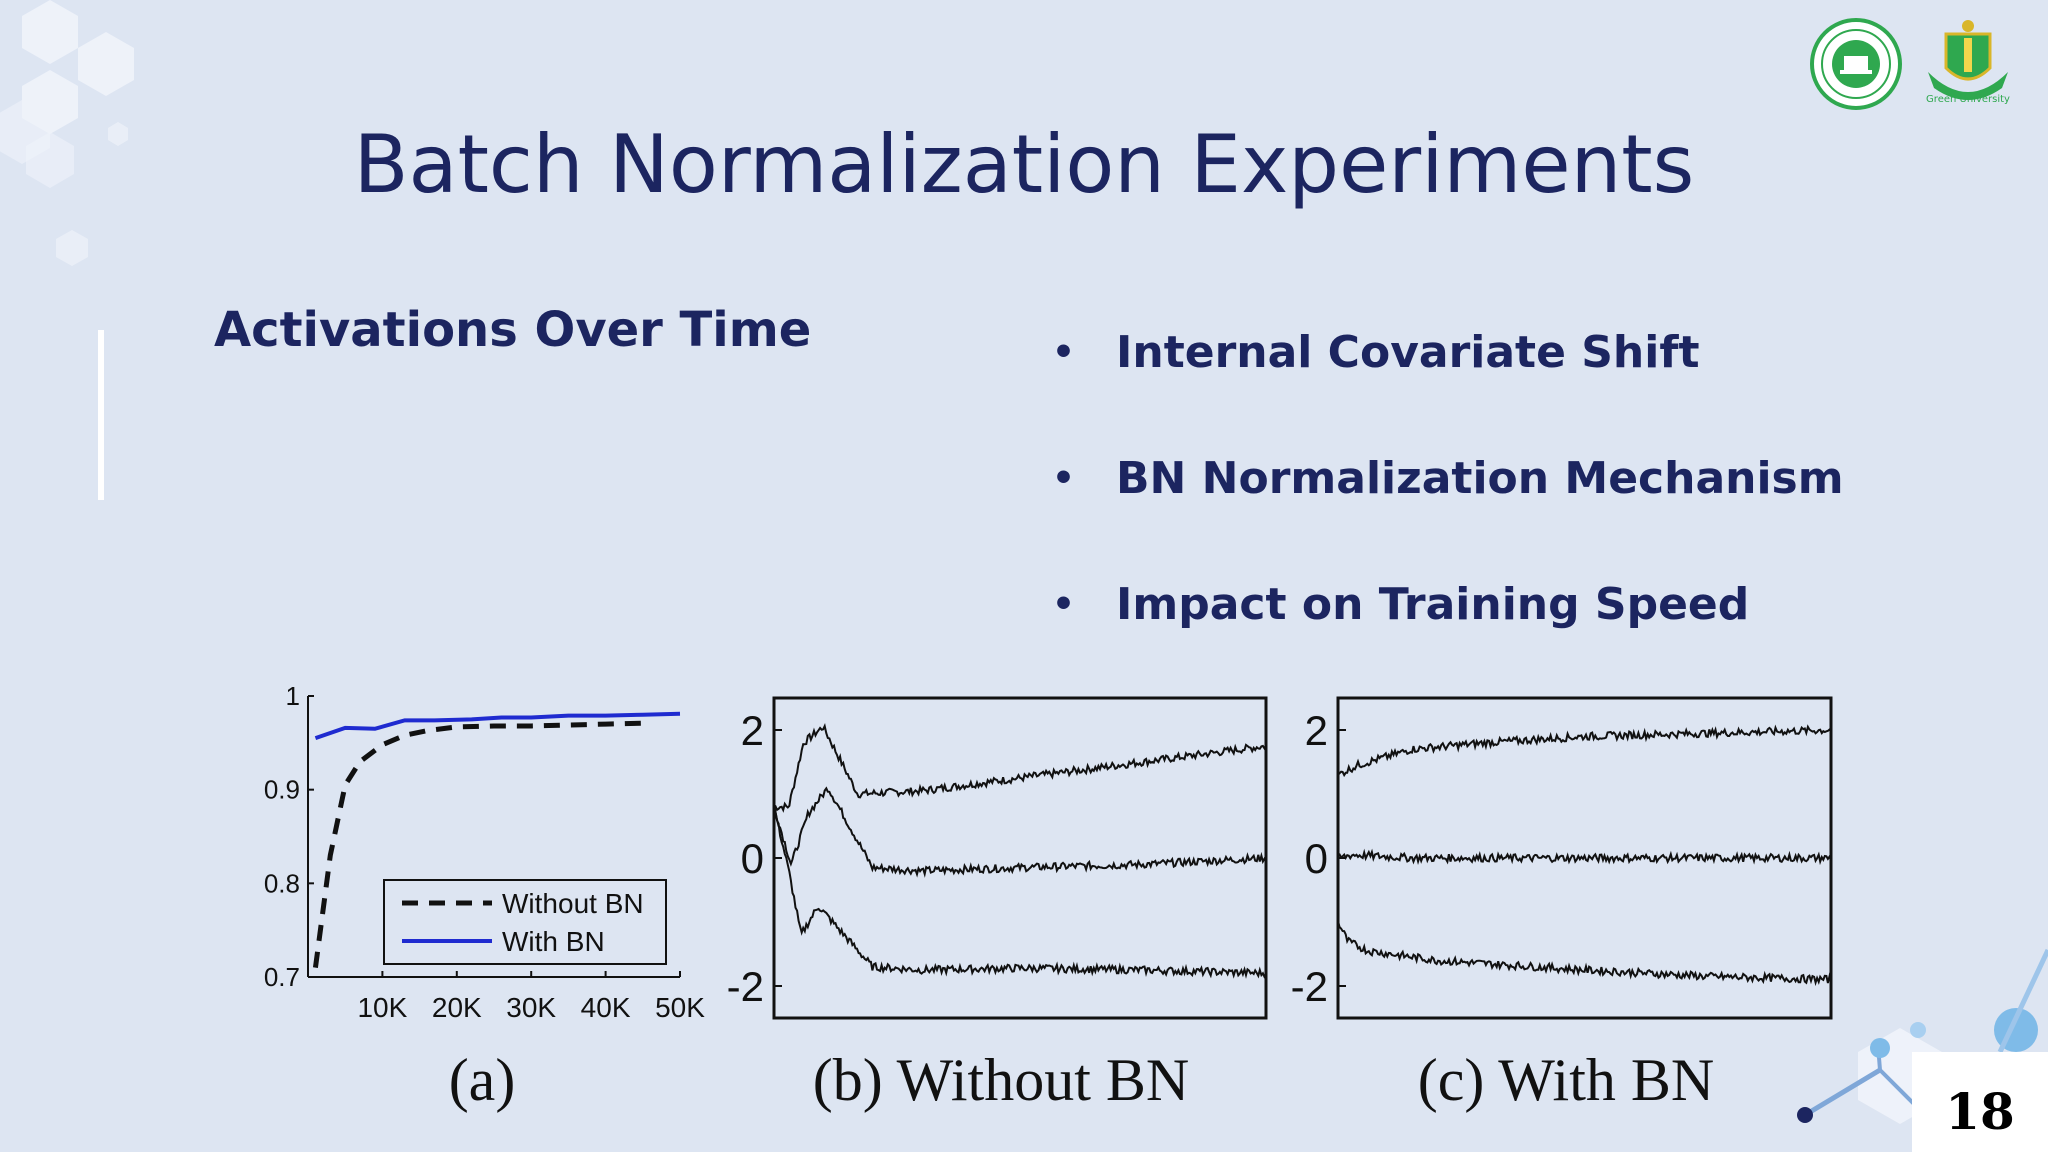 The height and width of the screenshot is (1152, 2048). I want to click on bullet-text: Internal Covariate Shift, so click(1408, 352).